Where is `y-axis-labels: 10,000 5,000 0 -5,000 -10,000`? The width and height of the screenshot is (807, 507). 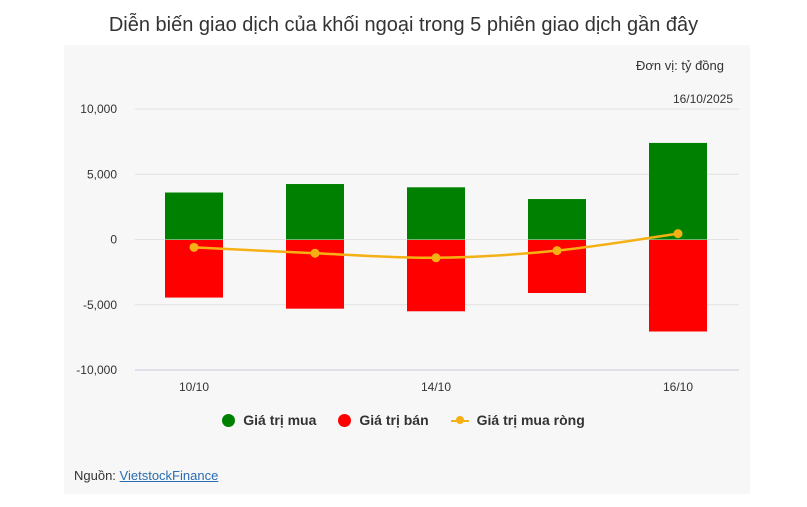 y-axis-labels: 10,000 5,000 0 -5,000 -10,000 is located at coordinates (96, 239).